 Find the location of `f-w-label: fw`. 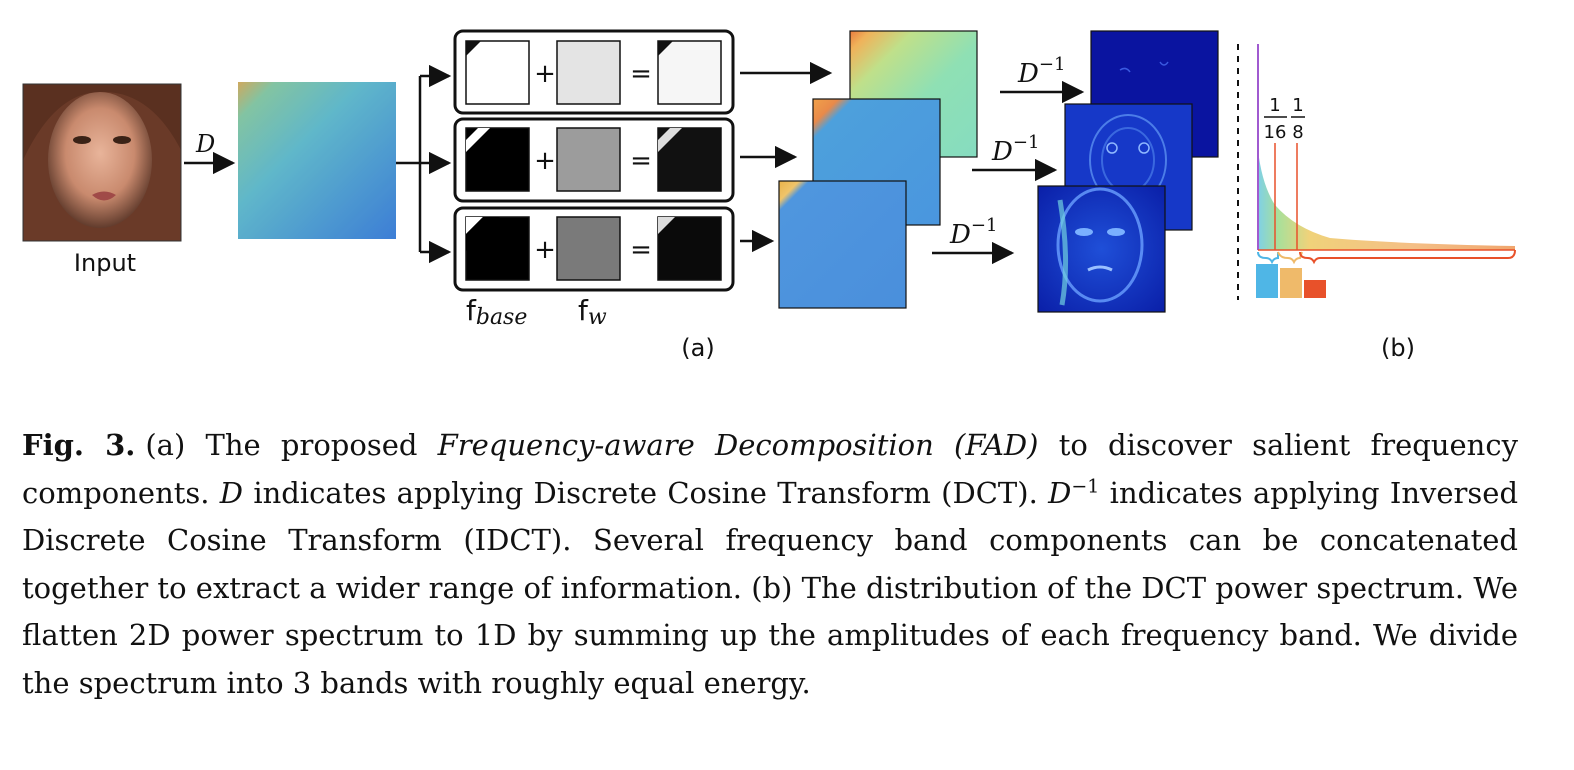

f-w-label: fw is located at coordinates (592, 312).